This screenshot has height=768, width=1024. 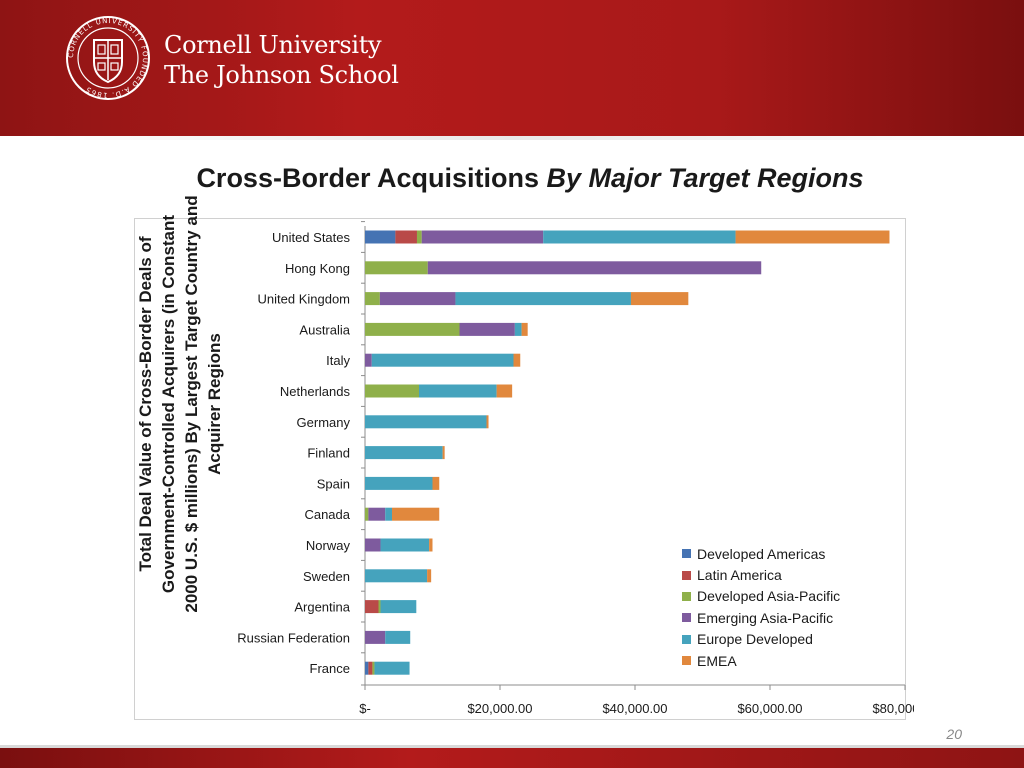 What do you see at coordinates (380, 237) in the screenshot?
I see `bar-united-states-developed-americas` at bounding box center [380, 237].